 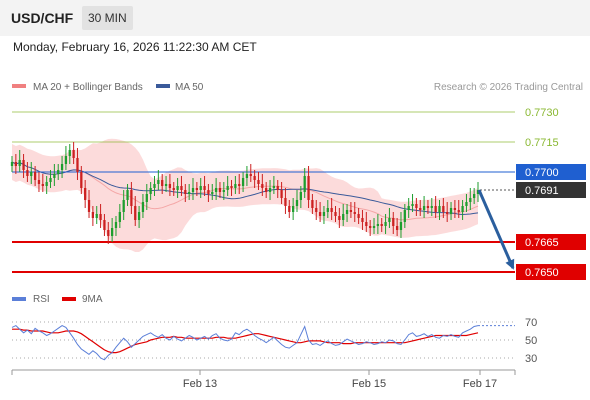 I want to click on projection-arrow, so click(x=496, y=229).